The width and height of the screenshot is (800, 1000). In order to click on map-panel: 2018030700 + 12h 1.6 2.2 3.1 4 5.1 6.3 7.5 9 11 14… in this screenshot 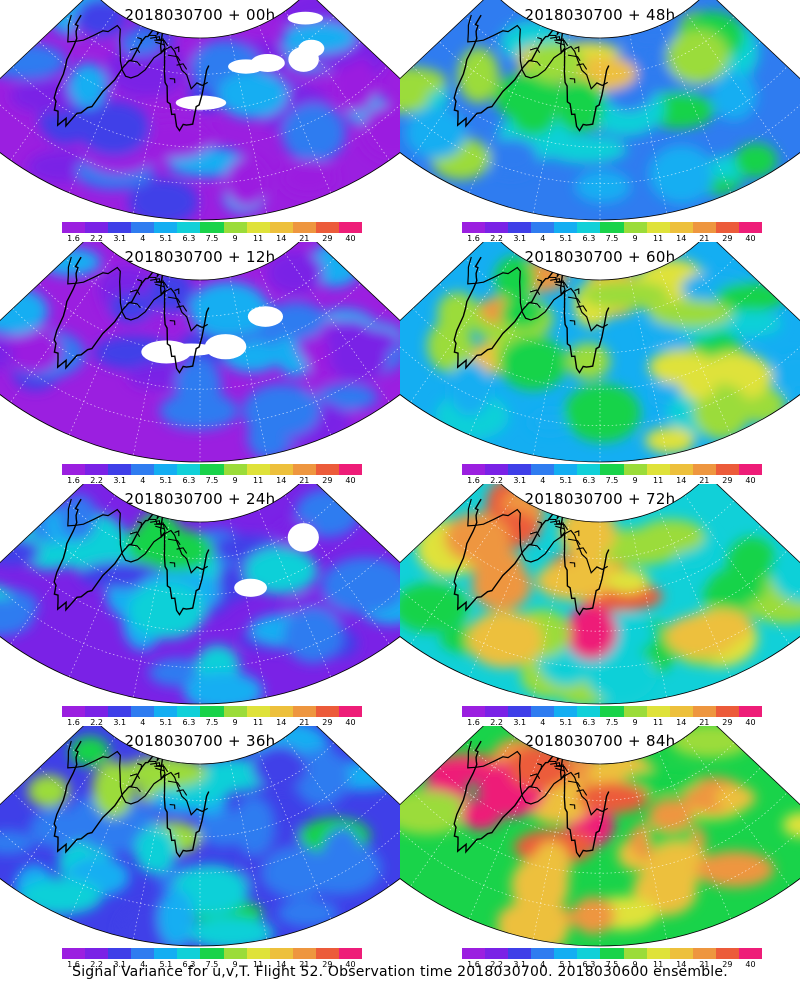, I will do `click(200, 365)`.